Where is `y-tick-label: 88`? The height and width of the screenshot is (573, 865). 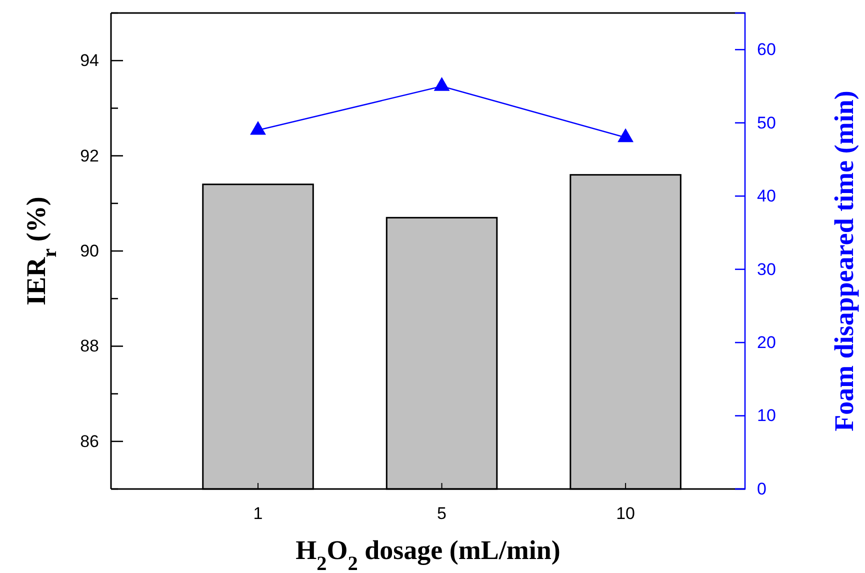 y-tick-label: 88 is located at coordinates (89, 346).